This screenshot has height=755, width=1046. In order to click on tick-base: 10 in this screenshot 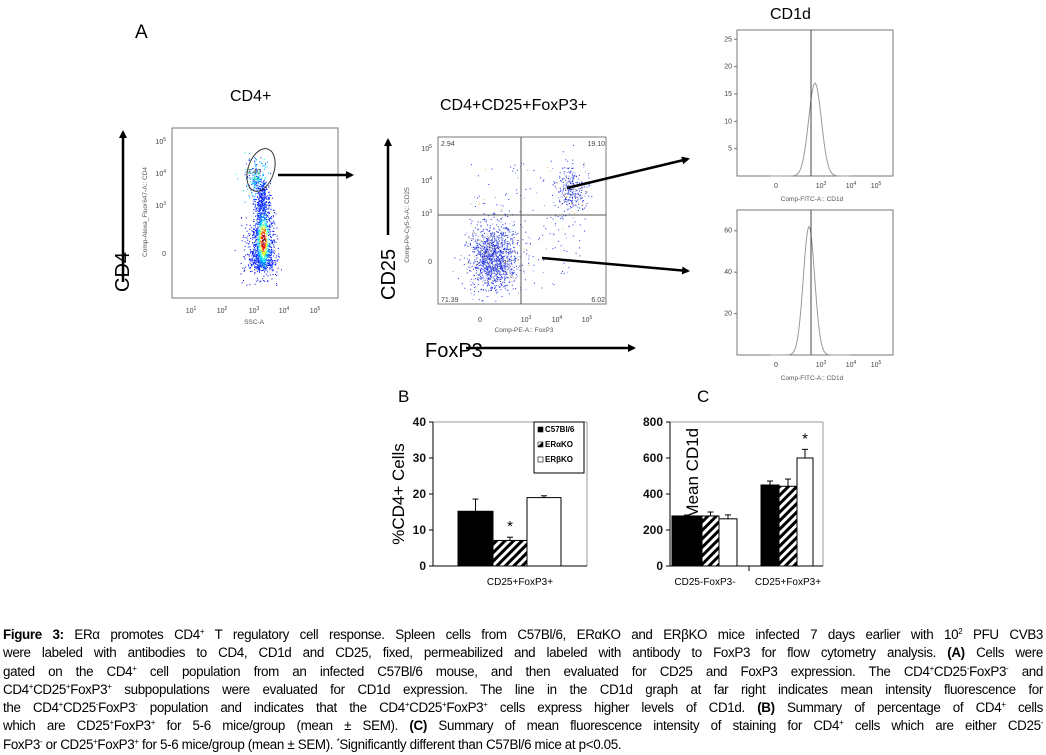, I will do `click(425, 181)`.